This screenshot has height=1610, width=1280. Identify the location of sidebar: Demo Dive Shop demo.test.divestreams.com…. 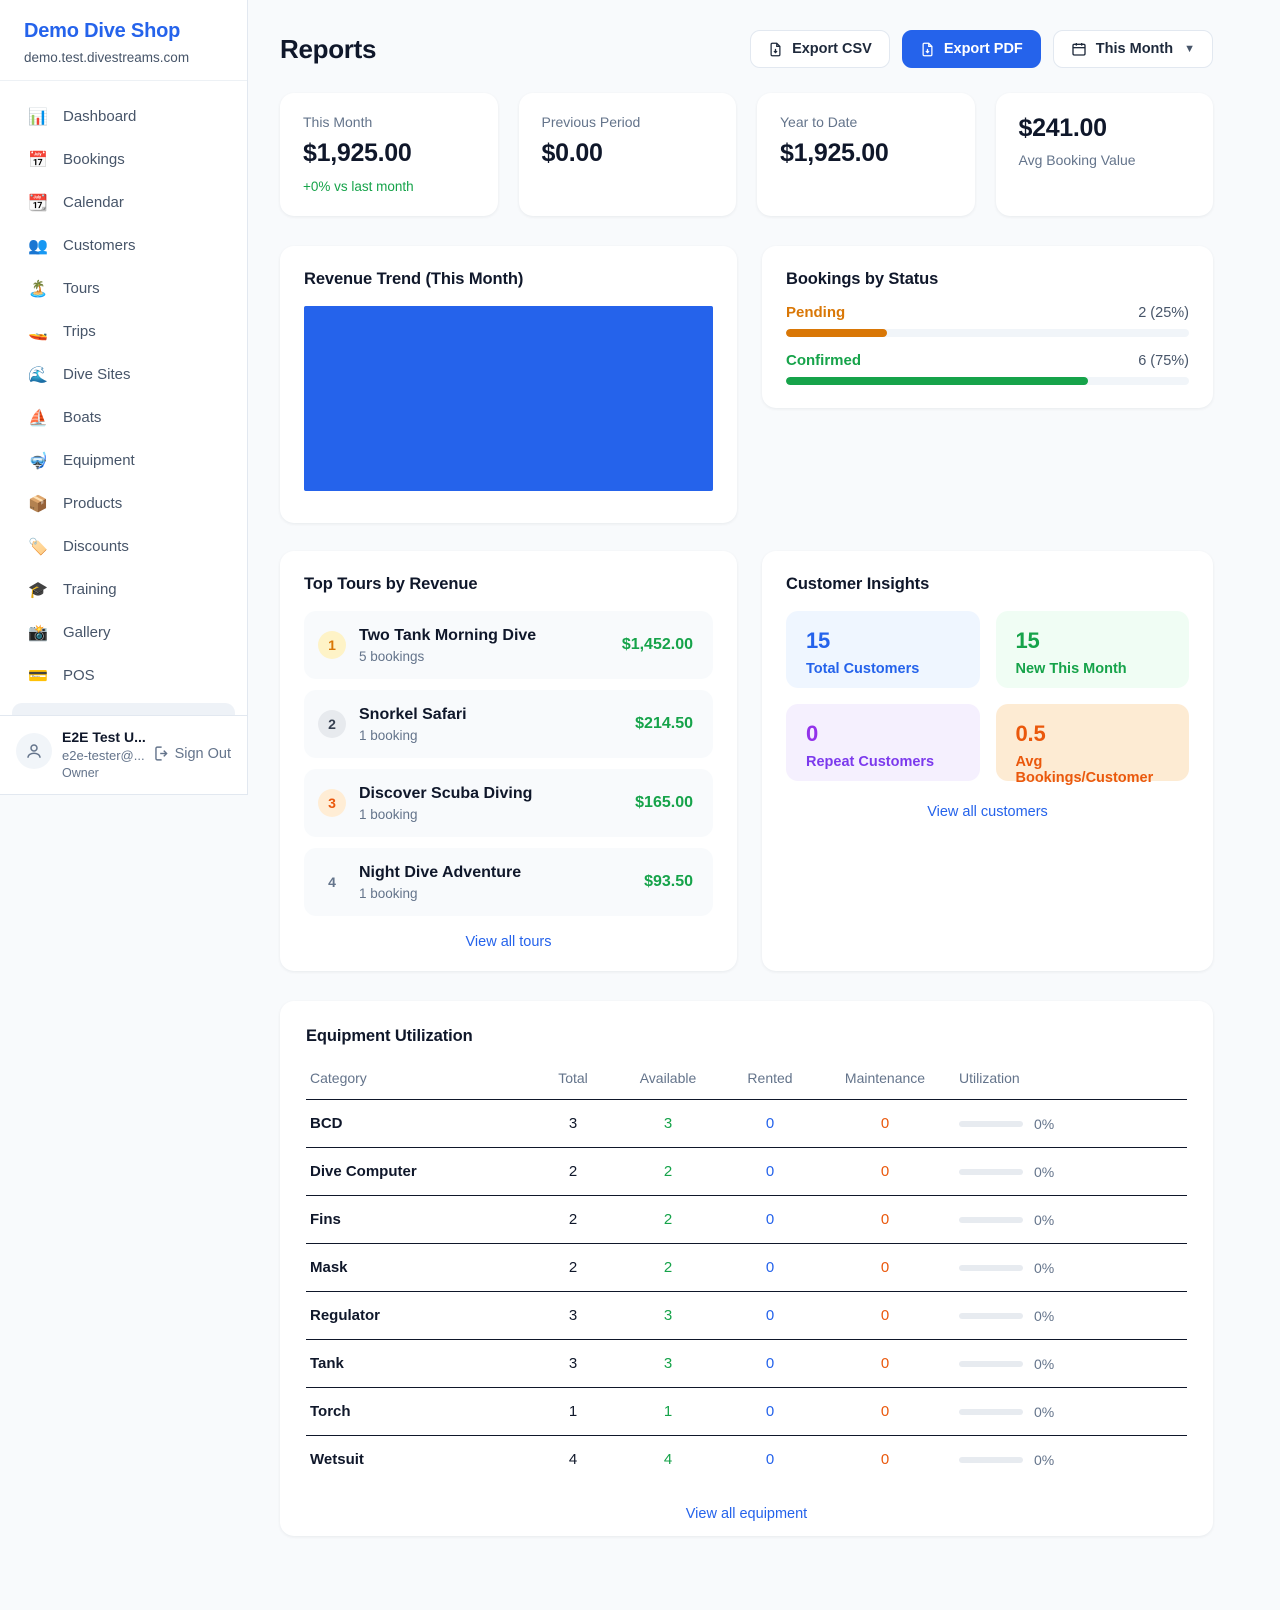
(124, 397).